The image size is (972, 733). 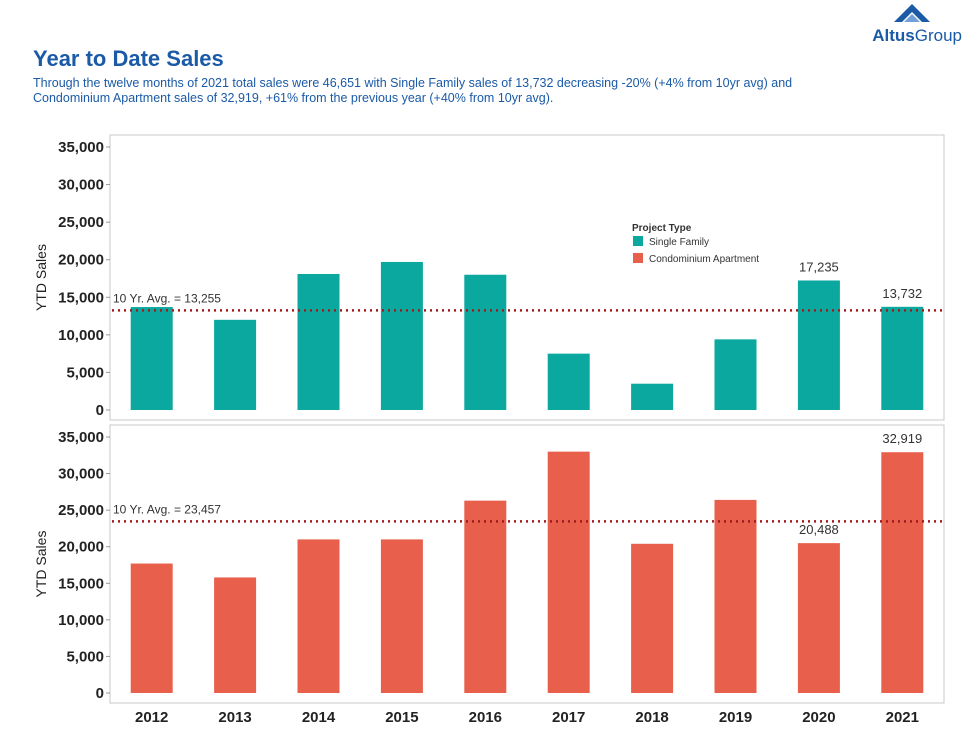 I want to click on avg-line-label: 10 Yr. Avg. = 23,457, so click(x=167, y=509).